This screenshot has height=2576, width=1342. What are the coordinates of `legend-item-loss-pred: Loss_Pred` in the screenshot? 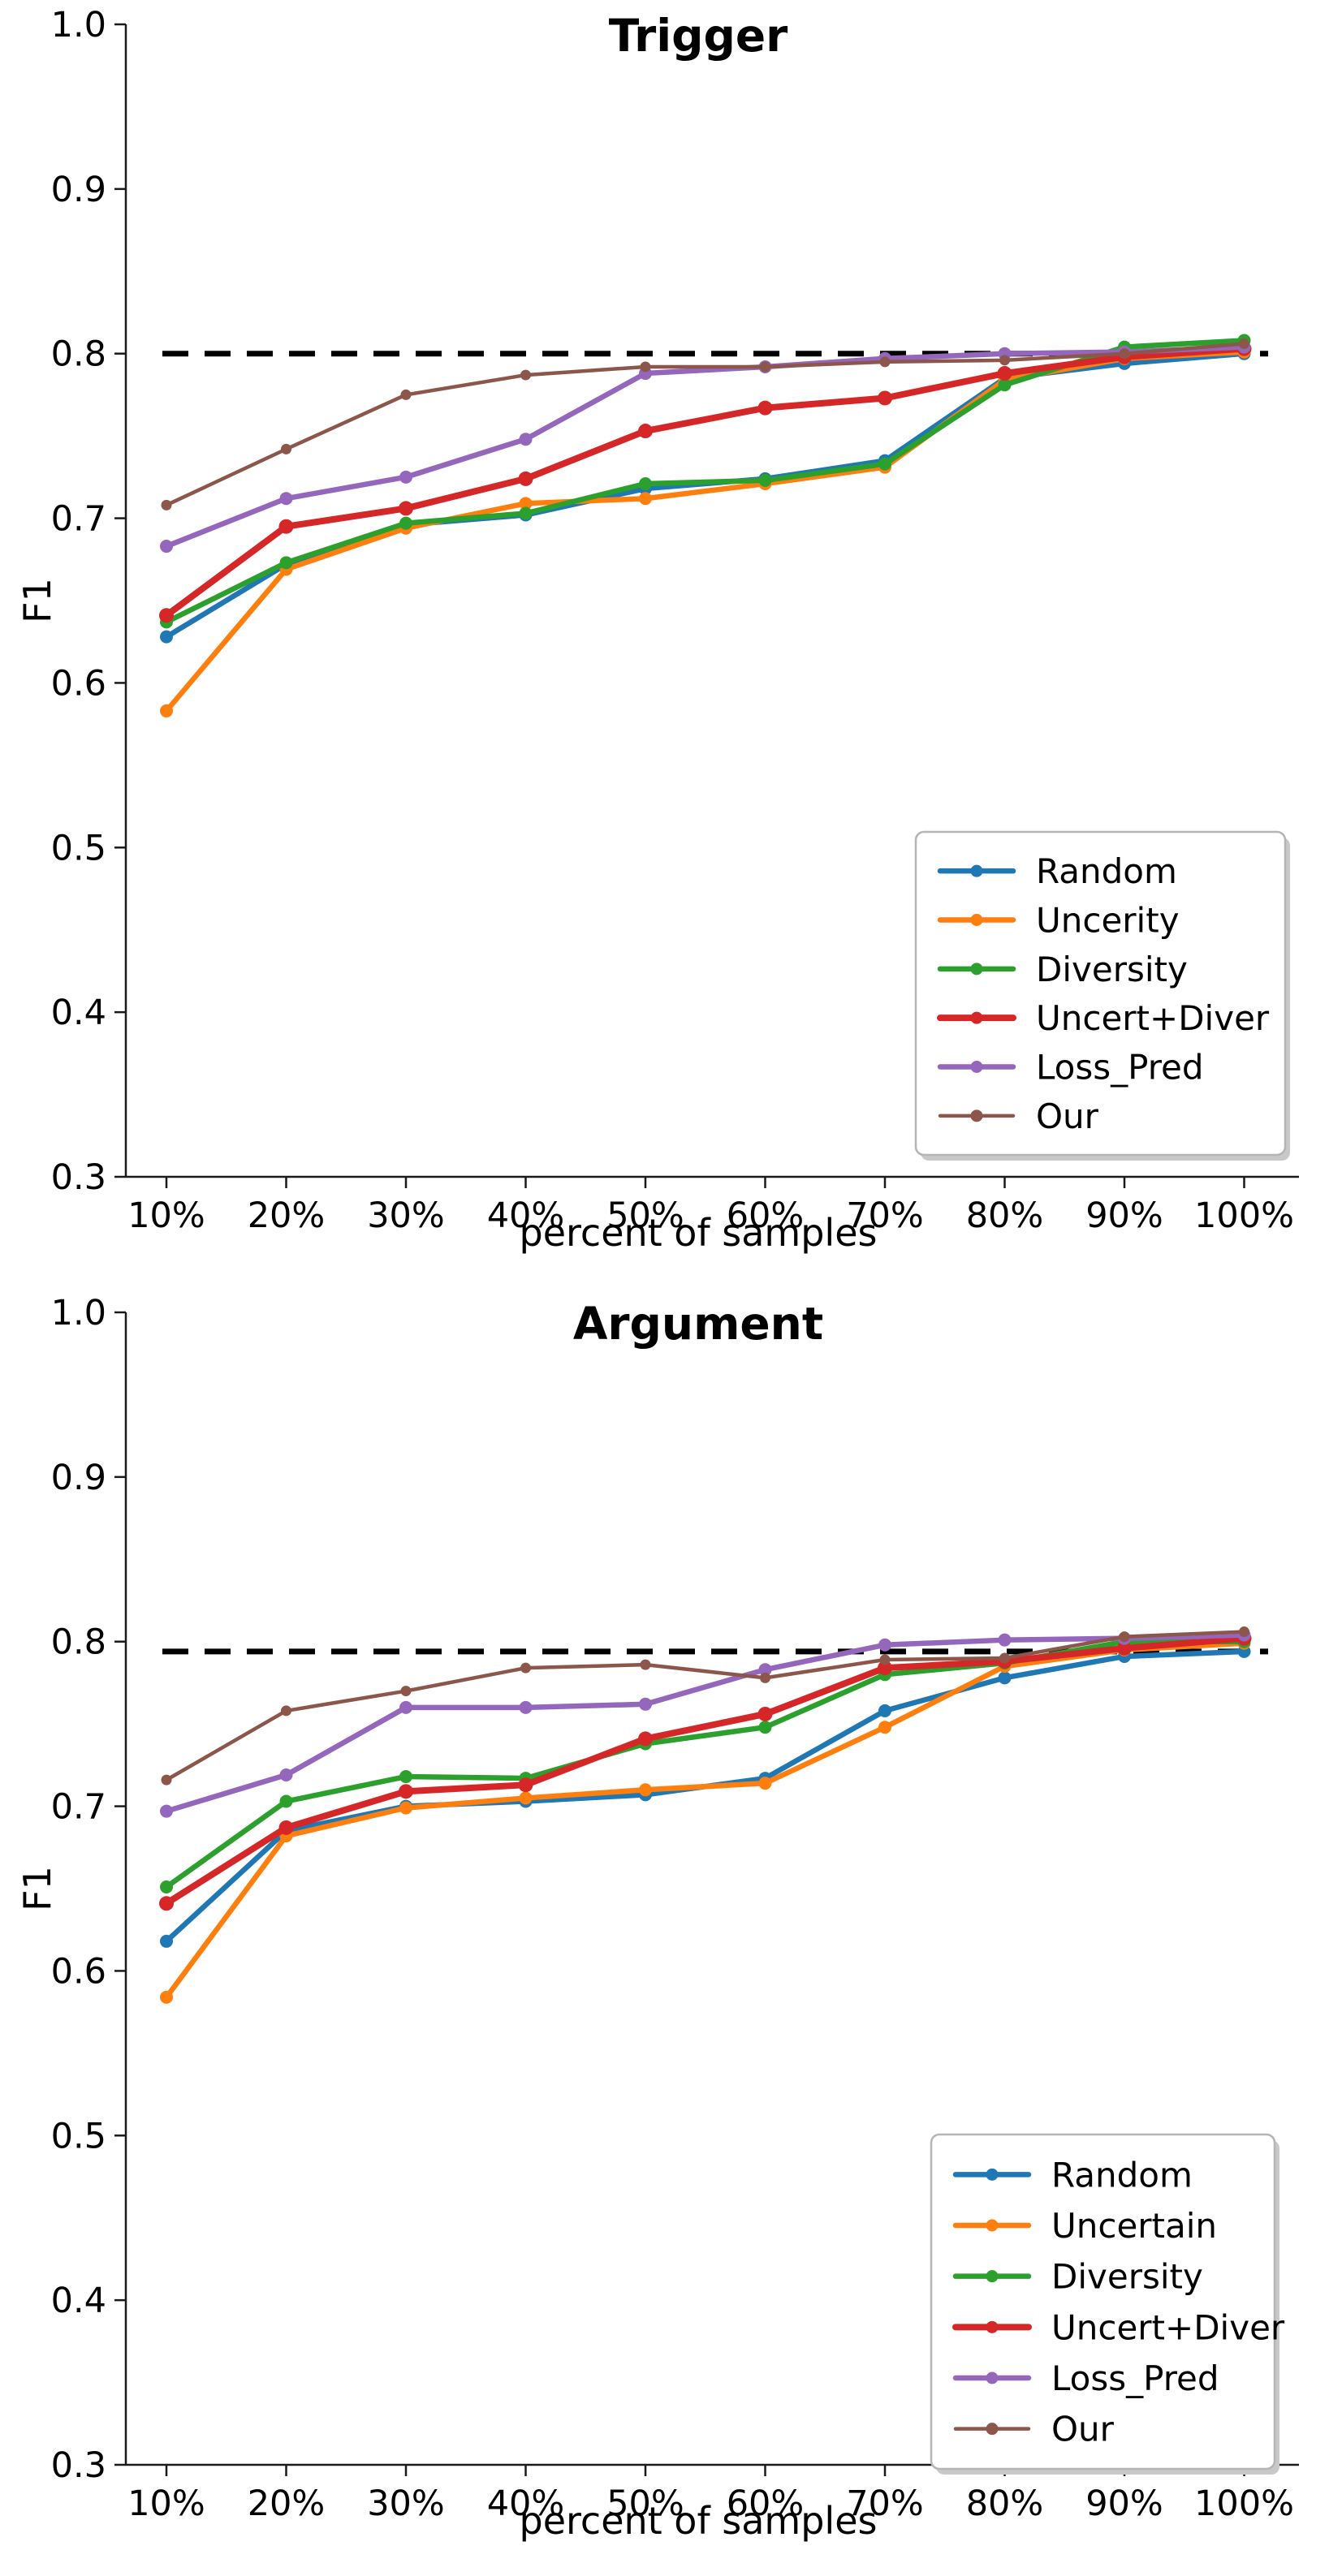 It's located at (1085, 2378).